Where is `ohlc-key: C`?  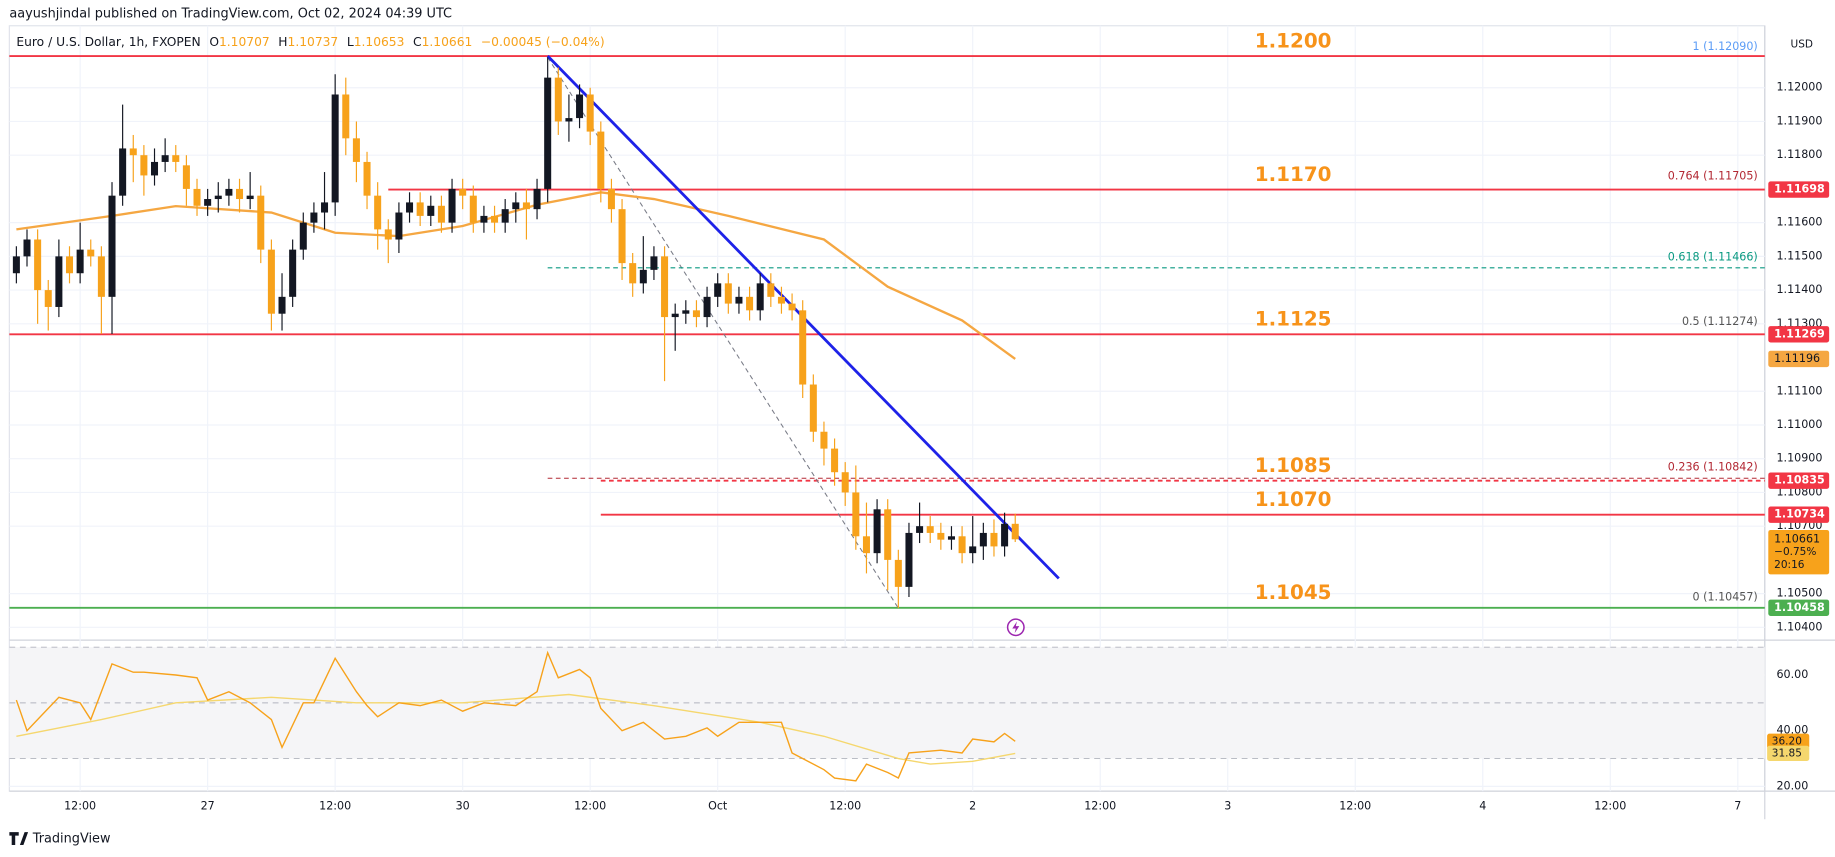
ohlc-key: C is located at coordinates (417, 42).